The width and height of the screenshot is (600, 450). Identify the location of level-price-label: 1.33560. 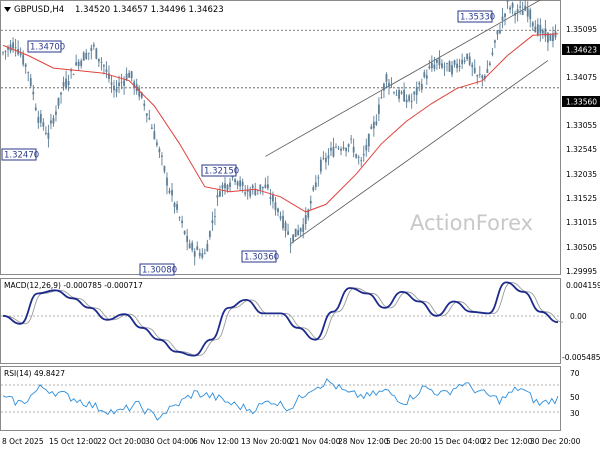
(581, 102).